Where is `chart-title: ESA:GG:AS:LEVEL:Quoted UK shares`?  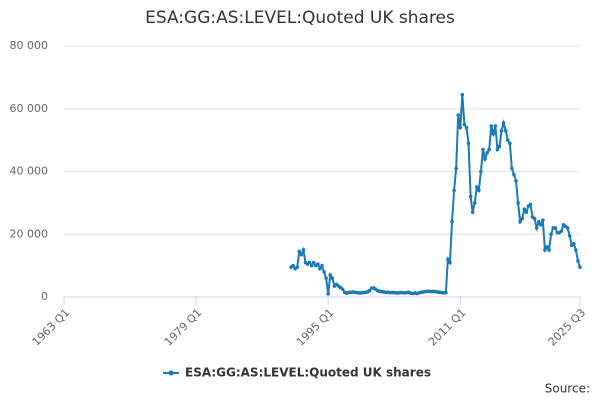 chart-title: ESA:GG:AS:LEVEL:Quoted UK shares is located at coordinates (300, 18).